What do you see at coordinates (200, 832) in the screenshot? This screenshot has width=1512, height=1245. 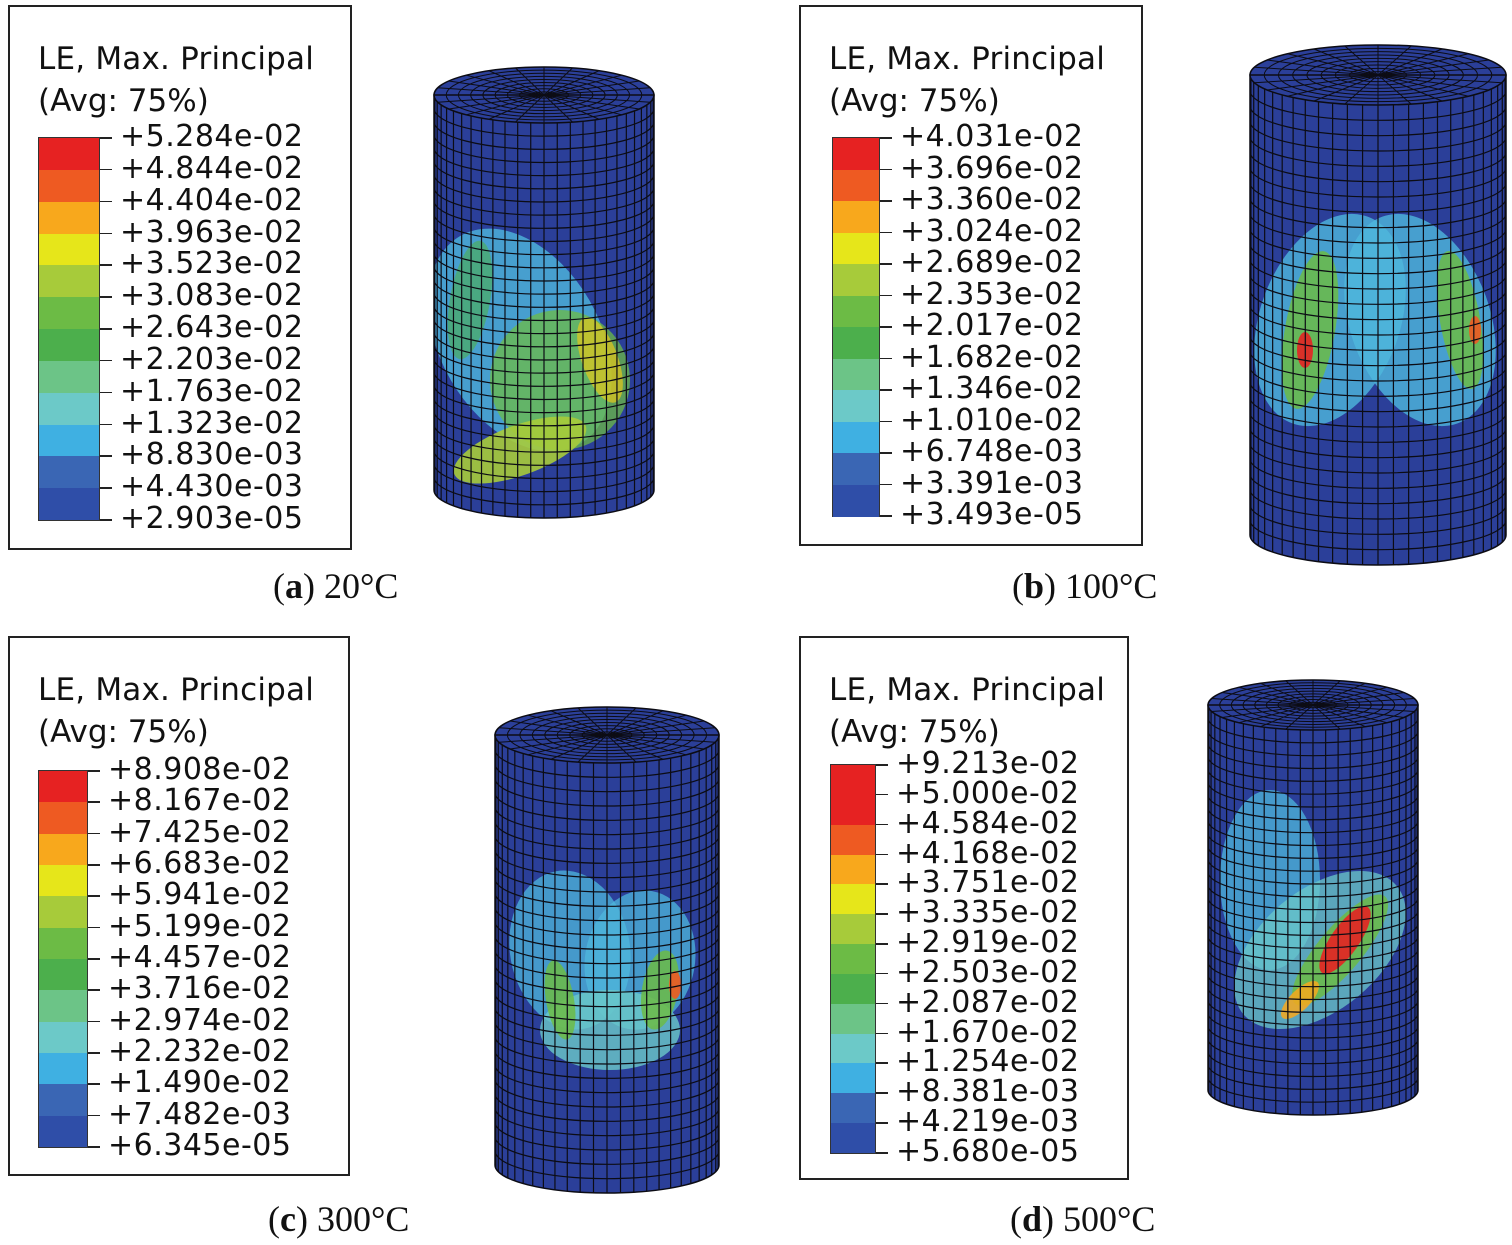 I see `legend-value: +7.425e-02` at bounding box center [200, 832].